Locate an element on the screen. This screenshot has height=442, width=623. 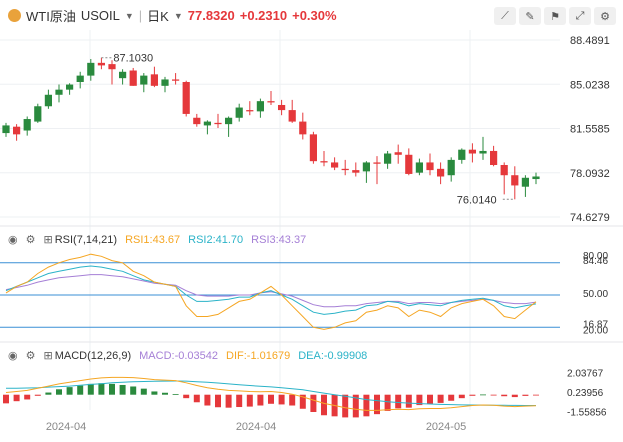
price-change-pct: +0.30% is located at coordinates (314, 15).